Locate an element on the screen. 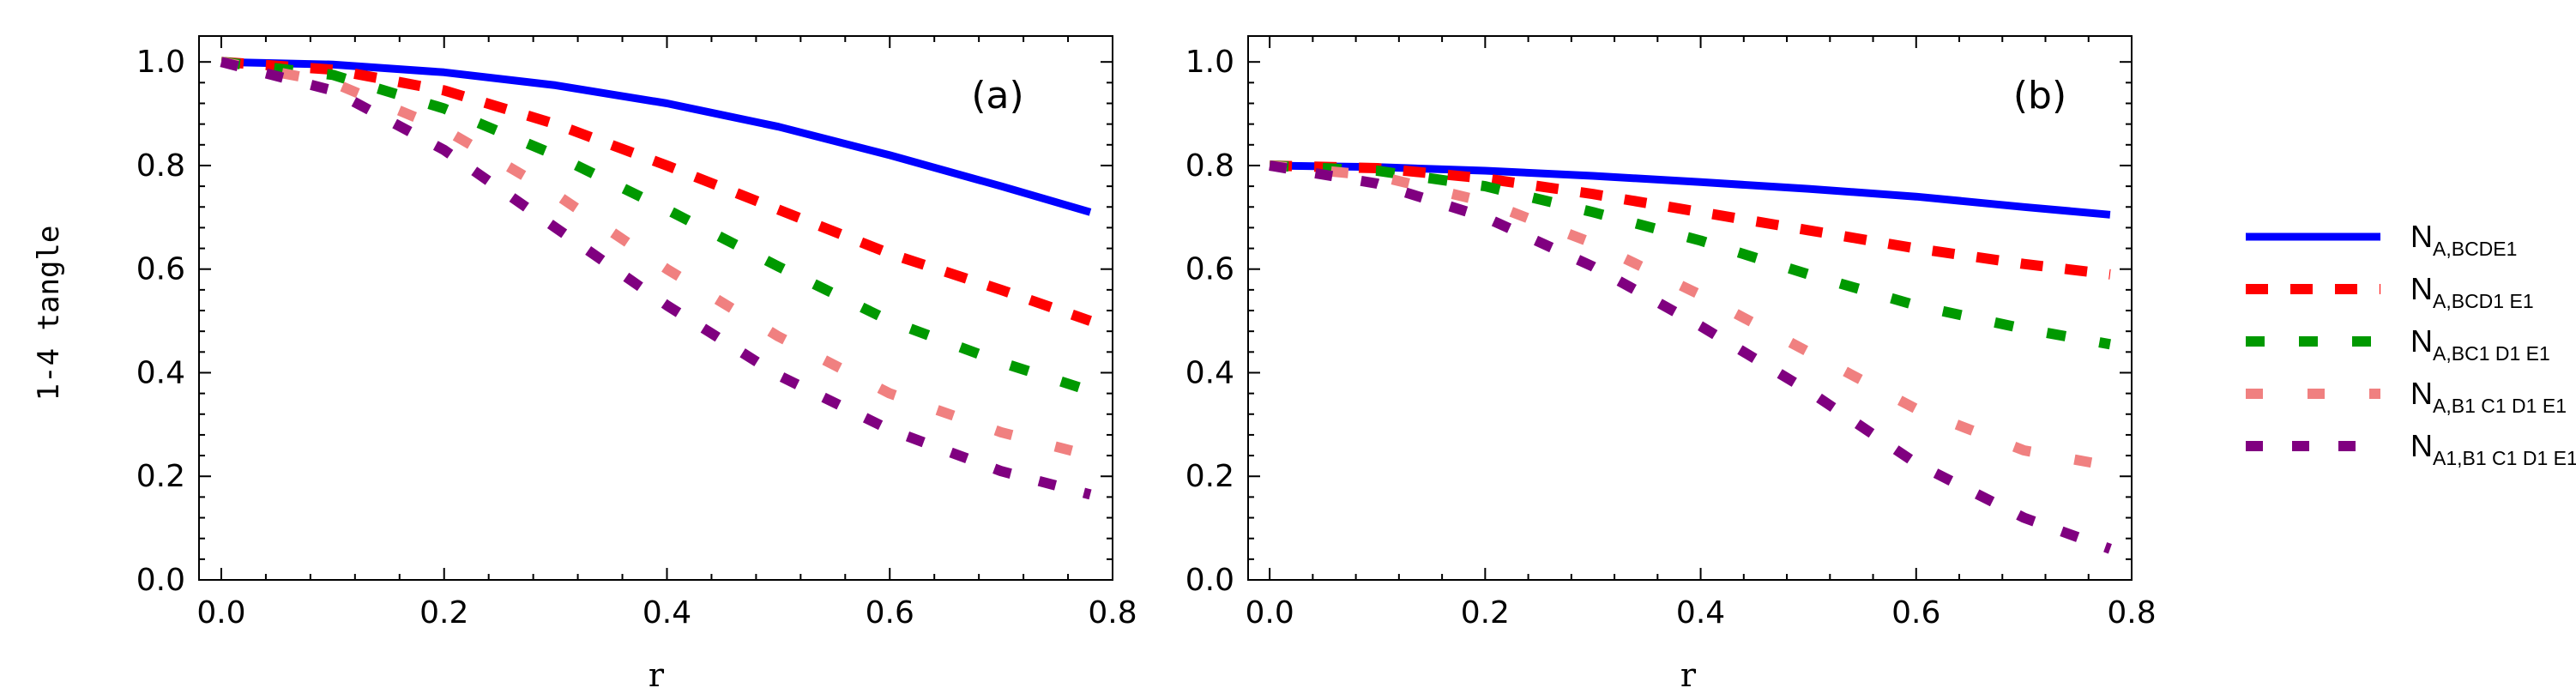  y-axis-label: 1-4 tangle is located at coordinates (49, 313).